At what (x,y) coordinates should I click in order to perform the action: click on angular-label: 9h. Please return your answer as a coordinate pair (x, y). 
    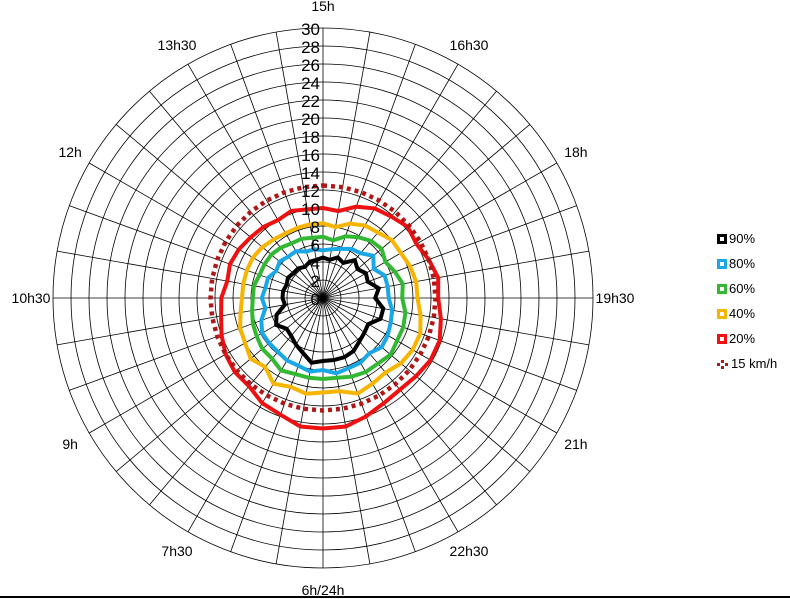
    Looking at the image, I should click on (70, 444).